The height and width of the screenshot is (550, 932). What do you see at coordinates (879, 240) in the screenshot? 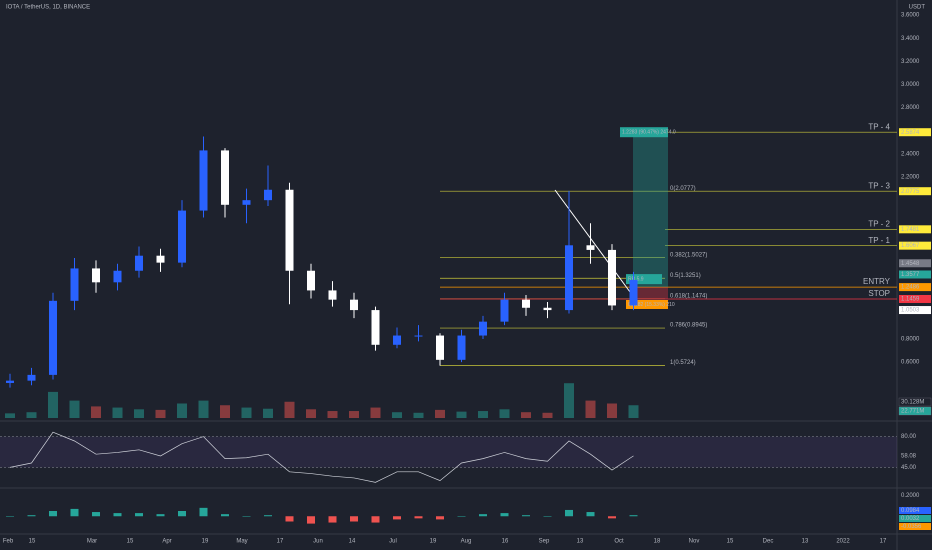
I see `target-label: TP - 1` at bounding box center [879, 240].